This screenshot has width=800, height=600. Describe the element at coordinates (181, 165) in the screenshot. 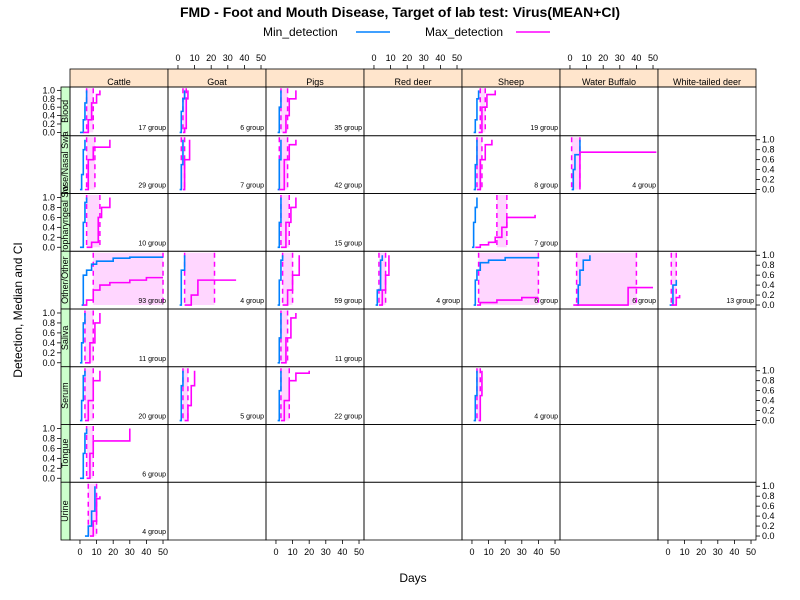

I see `panel-1-1-min-line` at that location.